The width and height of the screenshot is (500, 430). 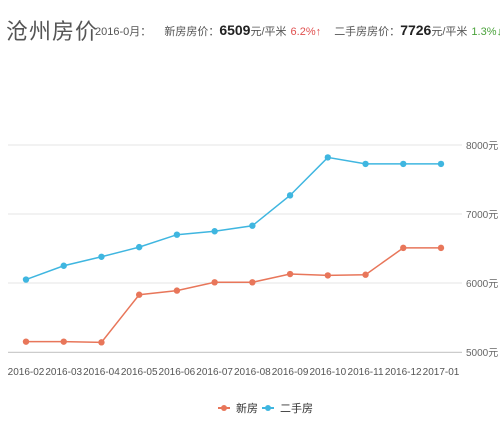 I want to click on x-tick-label: 2016-08, so click(x=252, y=372).